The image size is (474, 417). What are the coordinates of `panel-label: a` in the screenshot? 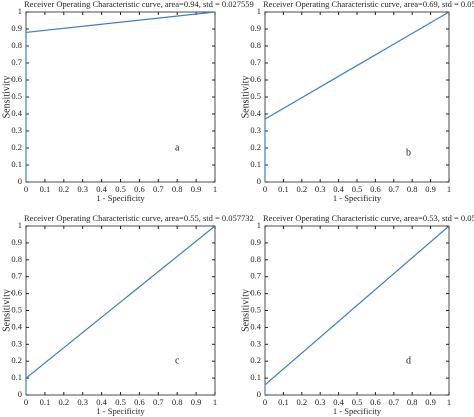 It's located at (177, 147).